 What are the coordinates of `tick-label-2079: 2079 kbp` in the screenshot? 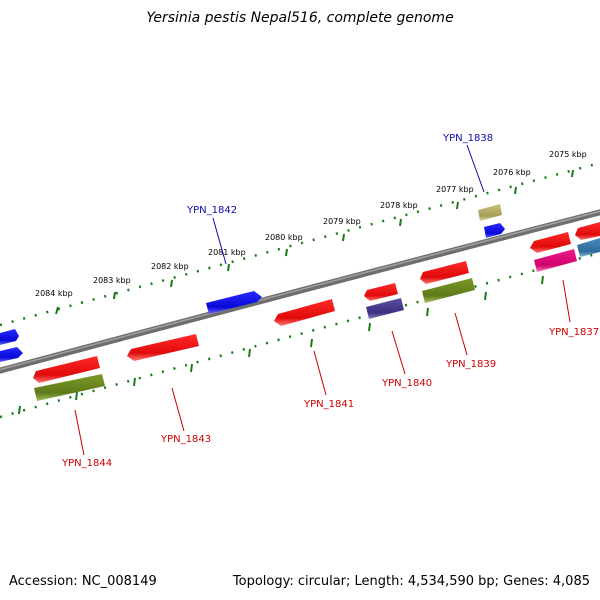 It's located at (342, 221).